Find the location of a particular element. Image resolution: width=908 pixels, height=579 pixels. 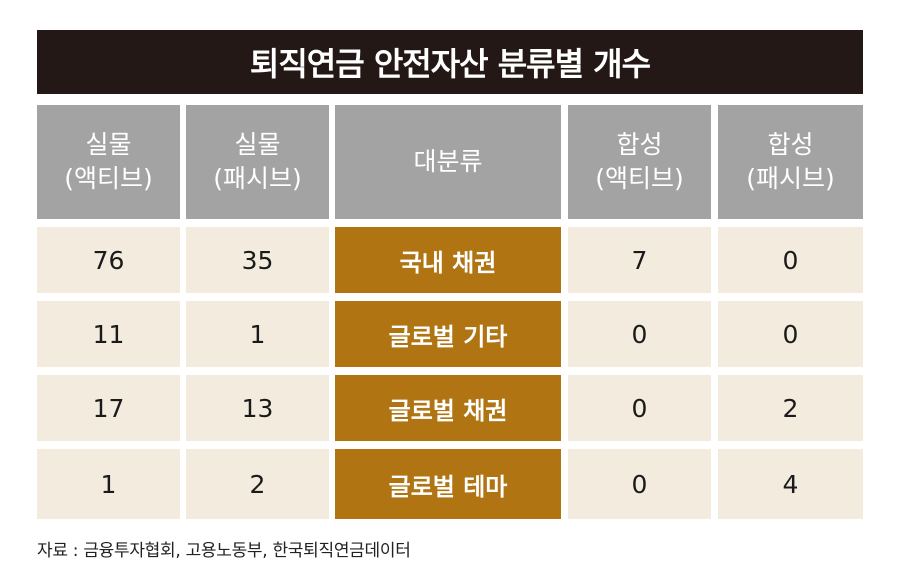

header-physical-active: 실물 (액티브) is located at coordinates (108, 162).